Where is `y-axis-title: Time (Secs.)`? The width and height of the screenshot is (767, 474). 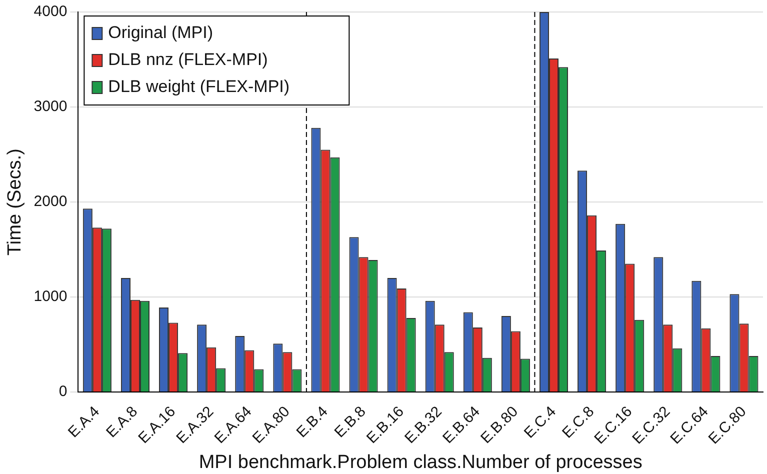 y-axis-title: Time (Secs.) is located at coordinates (15, 202).